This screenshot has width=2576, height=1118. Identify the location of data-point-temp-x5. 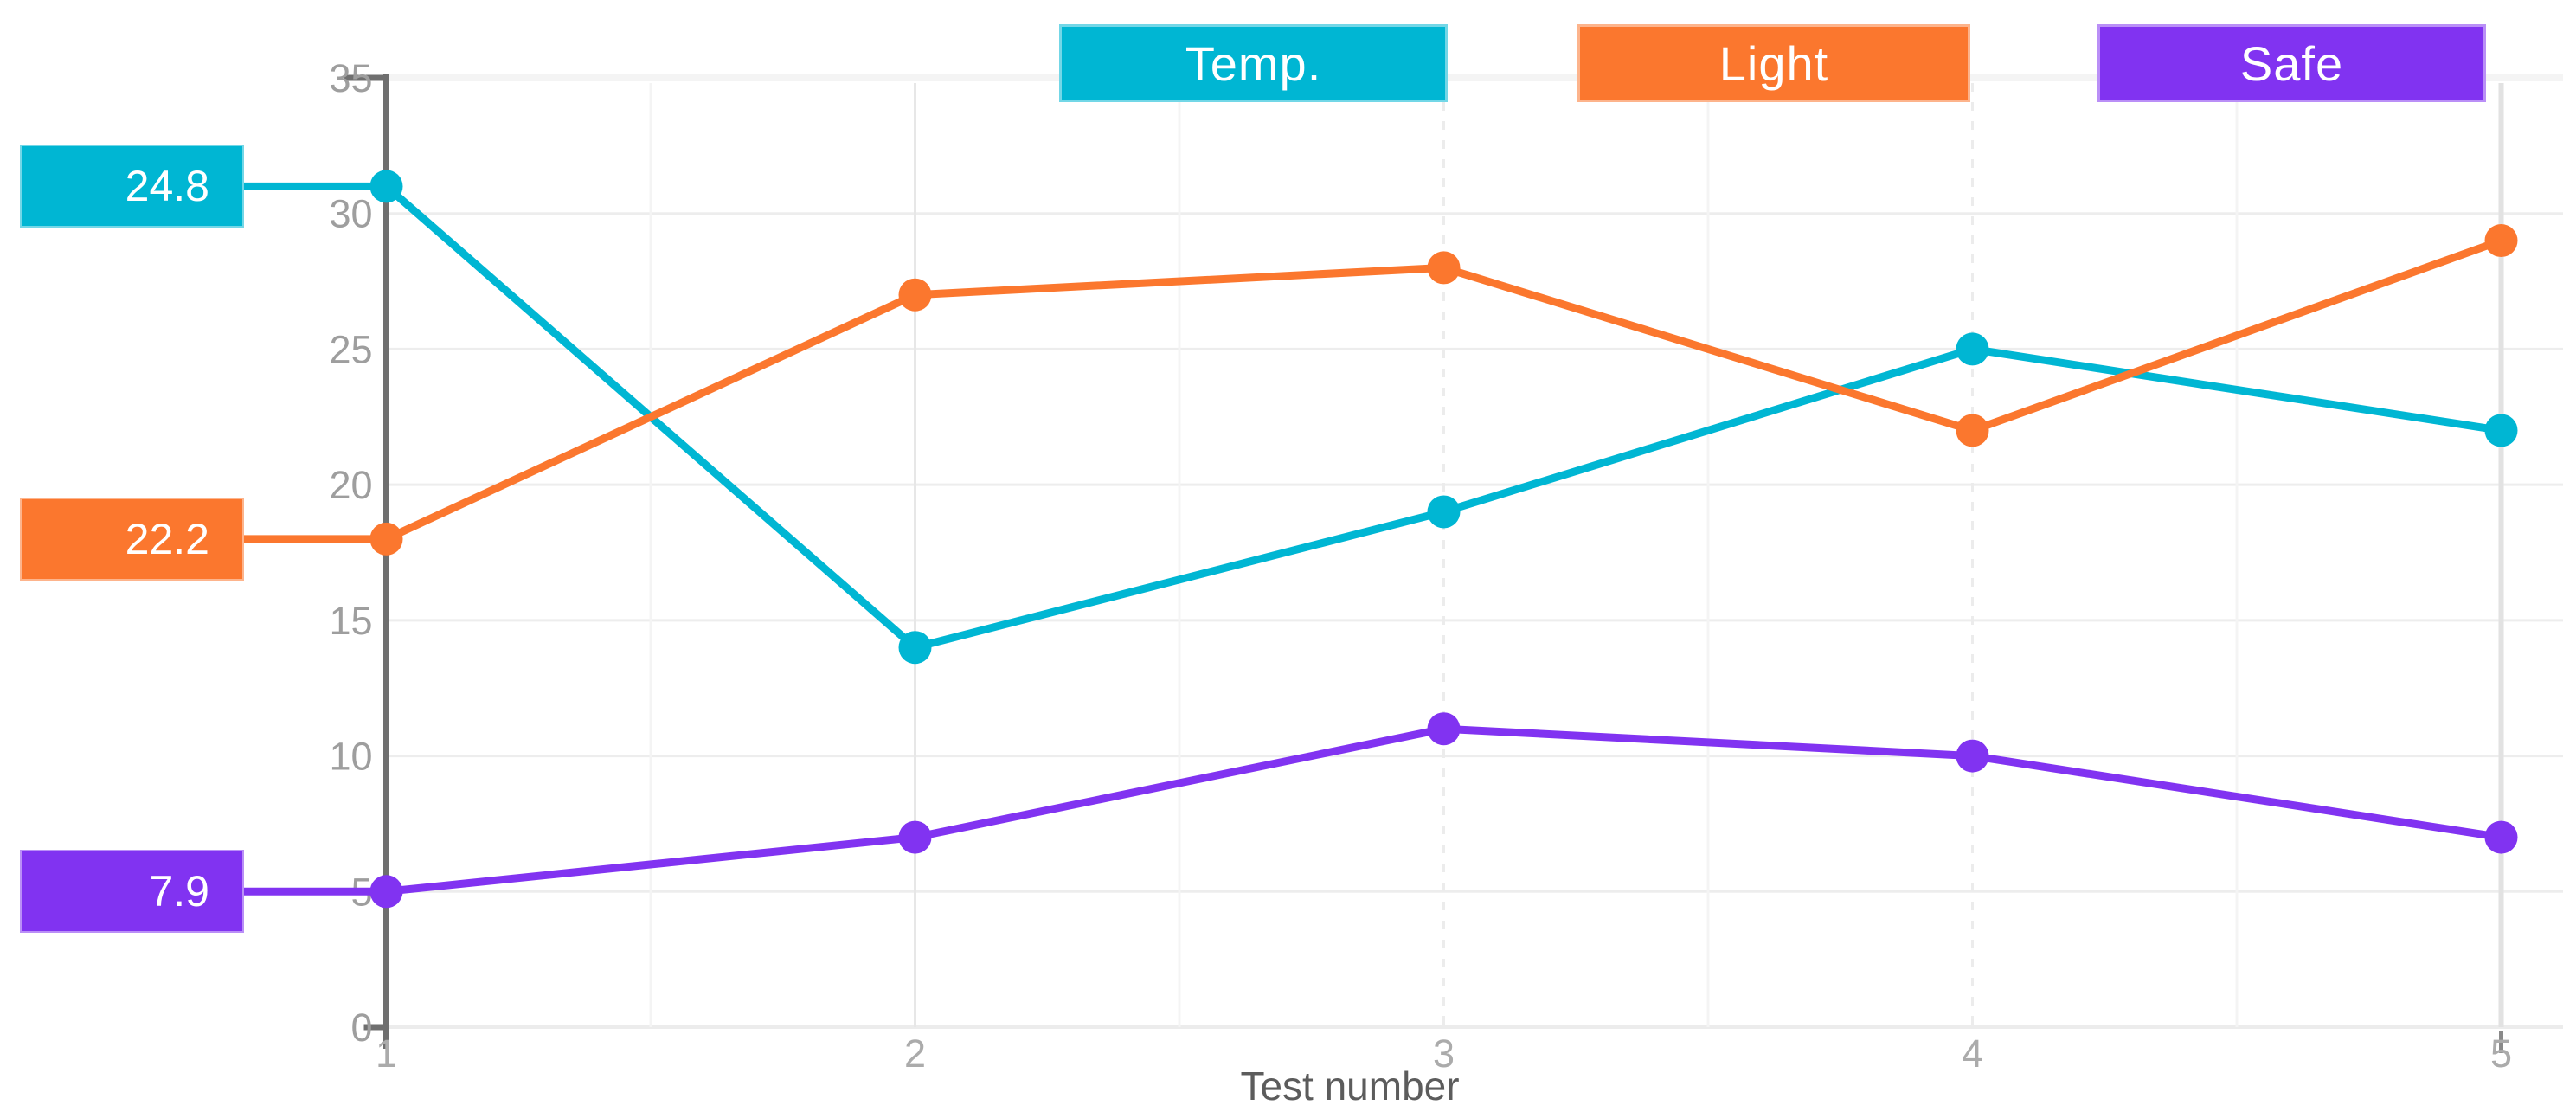
(2501, 430).